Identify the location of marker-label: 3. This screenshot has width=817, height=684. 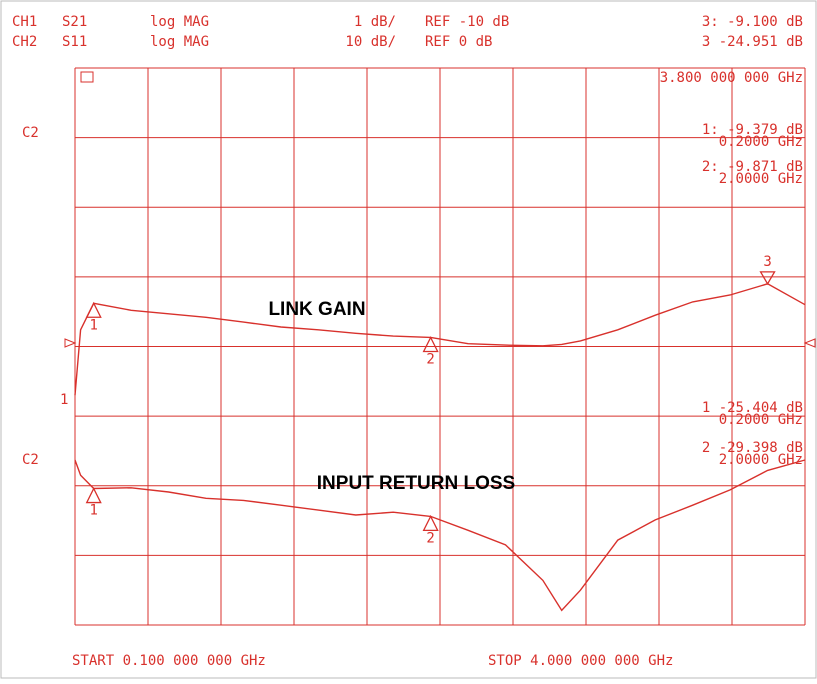
(767, 262).